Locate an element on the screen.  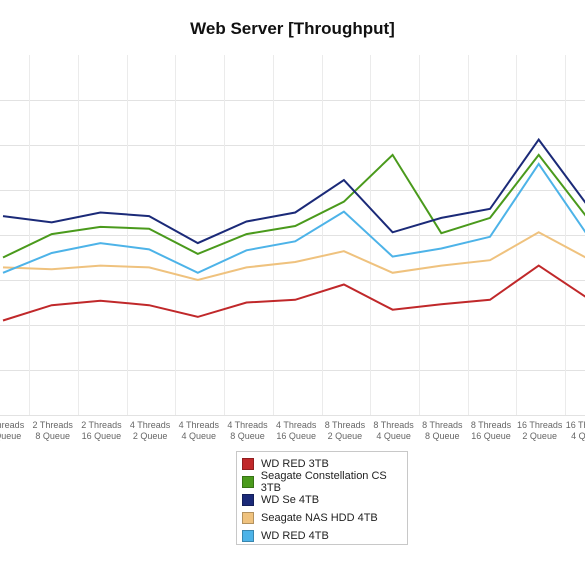
legend-item: WD RED 4TB is located at coordinates (324, 536).